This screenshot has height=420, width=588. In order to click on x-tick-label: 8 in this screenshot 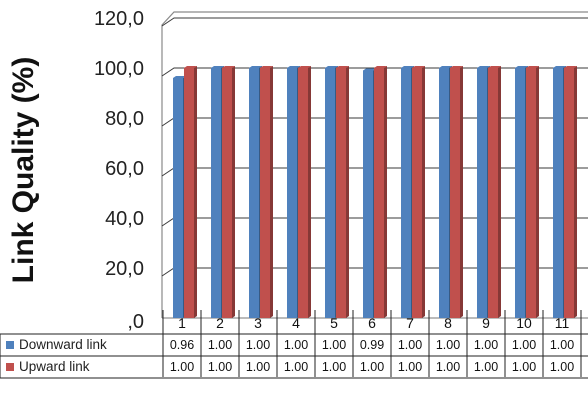, I will do `click(448, 323)`.